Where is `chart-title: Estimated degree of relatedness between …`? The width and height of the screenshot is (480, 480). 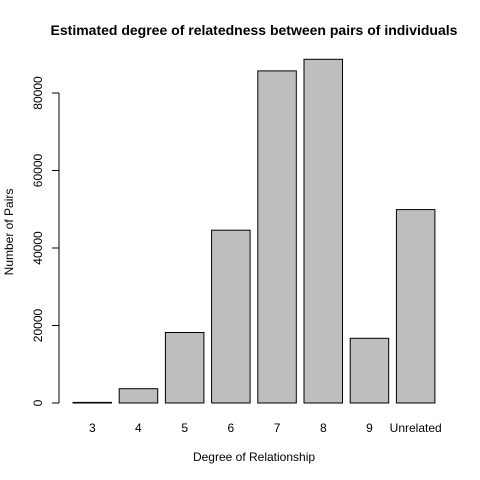 chart-title: Estimated degree of relatedness between … is located at coordinates (254, 30).